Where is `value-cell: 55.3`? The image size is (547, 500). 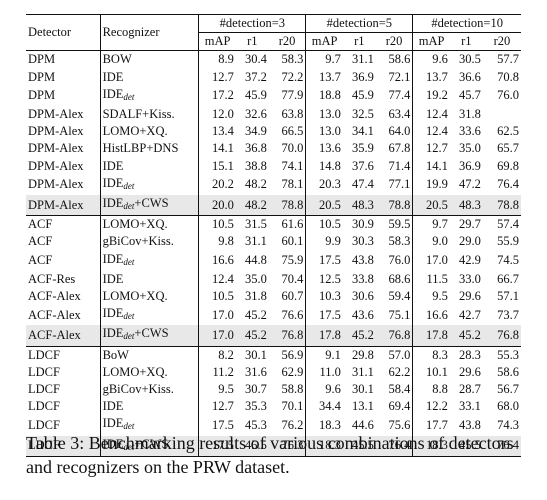 value-cell: 55.3 is located at coordinates (501, 354).